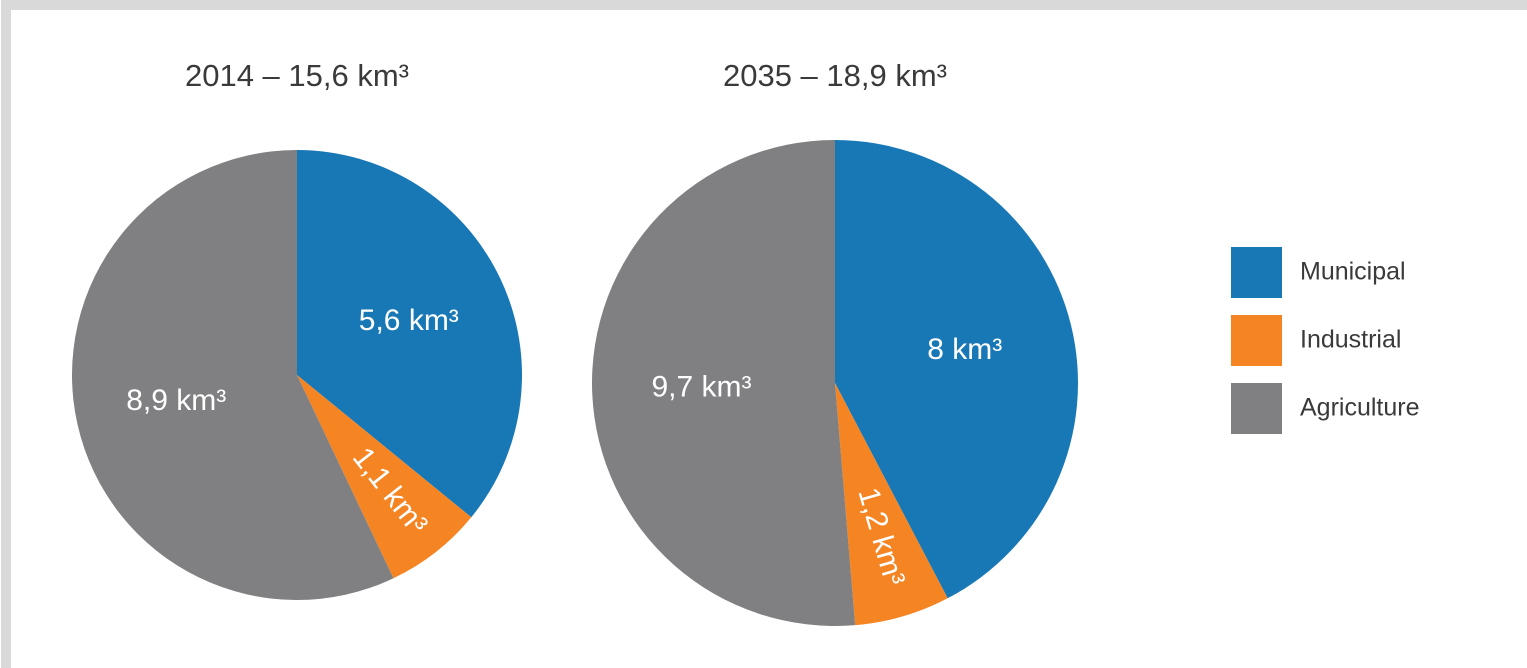  What do you see at coordinates (964, 349) in the screenshot?
I see `value-label: 8 km³` at bounding box center [964, 349].